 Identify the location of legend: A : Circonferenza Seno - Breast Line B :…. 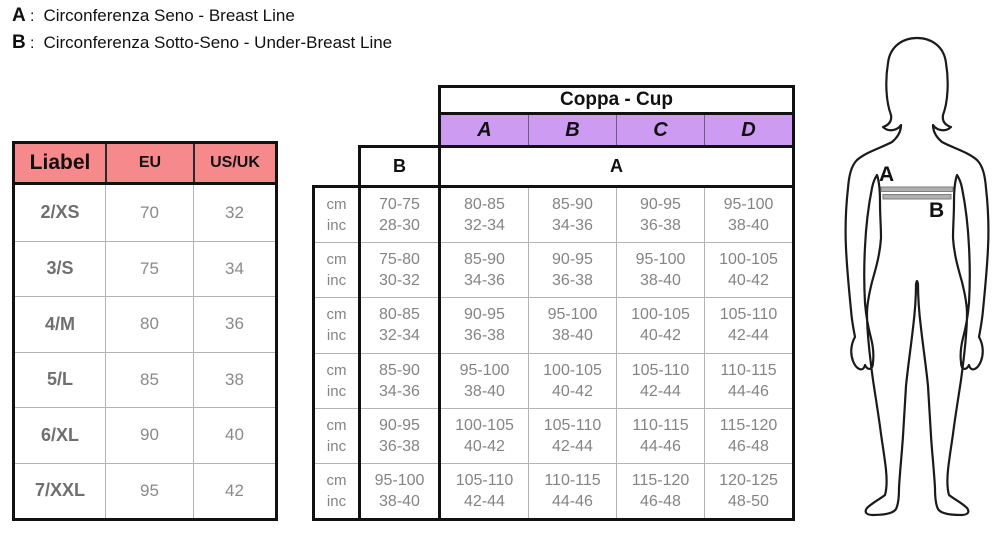
(202, 32).